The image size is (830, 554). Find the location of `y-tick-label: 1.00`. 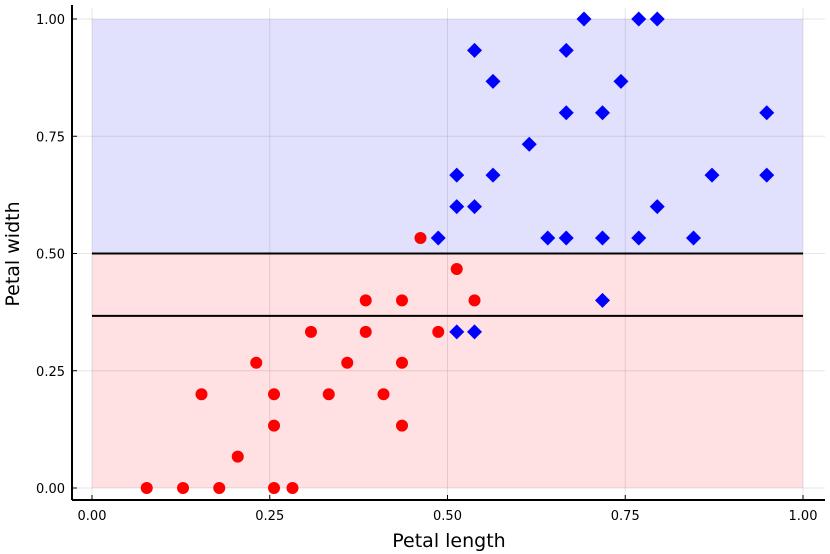

y-tick-label: 1.00 is located at coordinates (50, 20).